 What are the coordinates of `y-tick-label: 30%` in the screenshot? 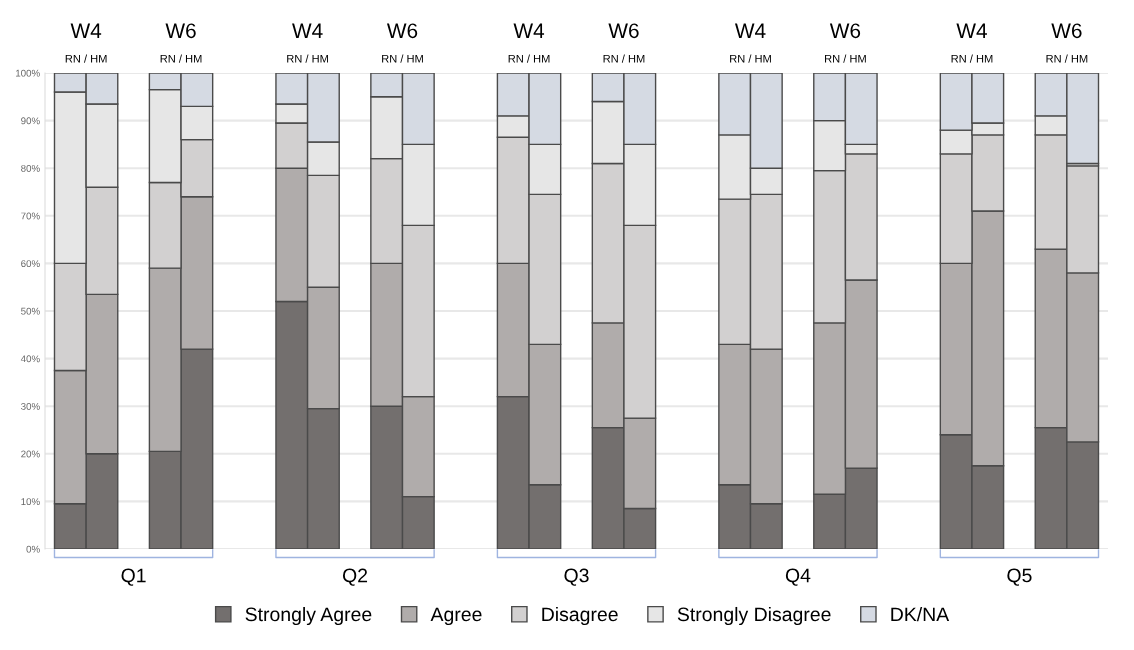 It's located at (30, 406).